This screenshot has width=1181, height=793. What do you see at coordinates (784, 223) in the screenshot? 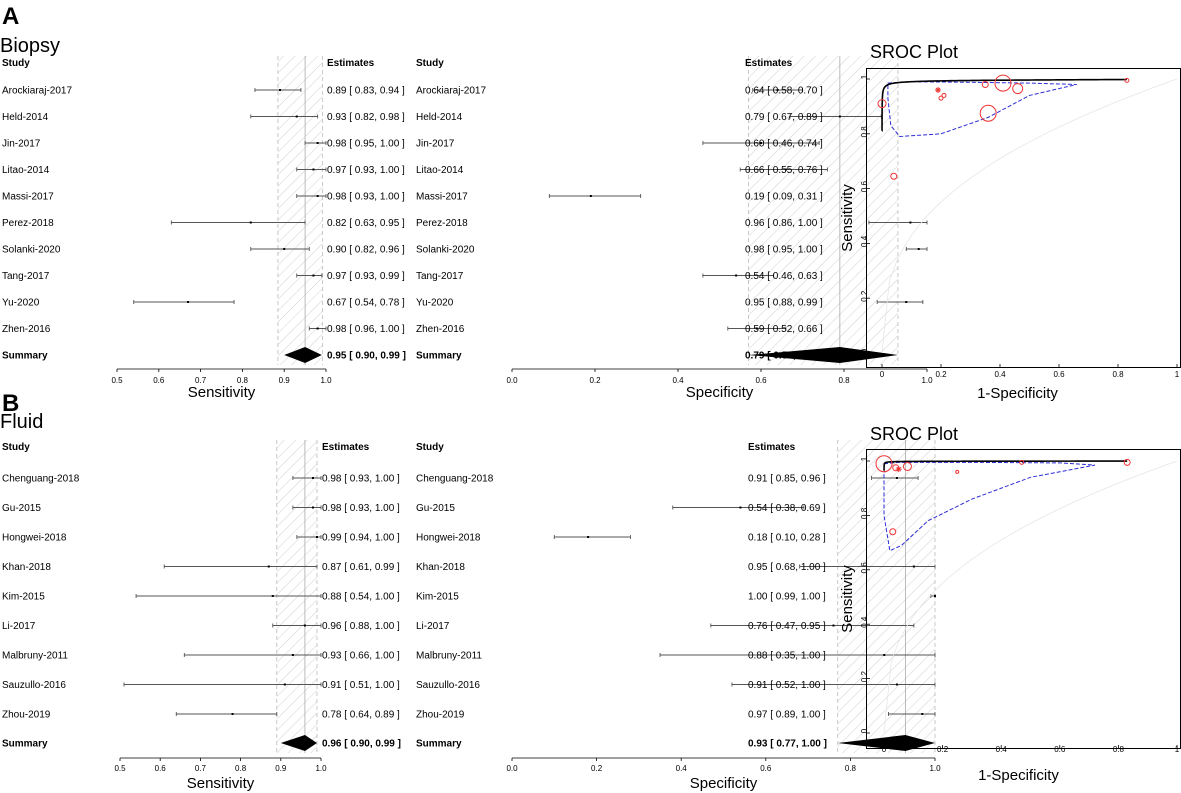
I see `spec-estimate-label: 0.96 [ 0.86, 1.00 ]` at bounding box center [784, 223].